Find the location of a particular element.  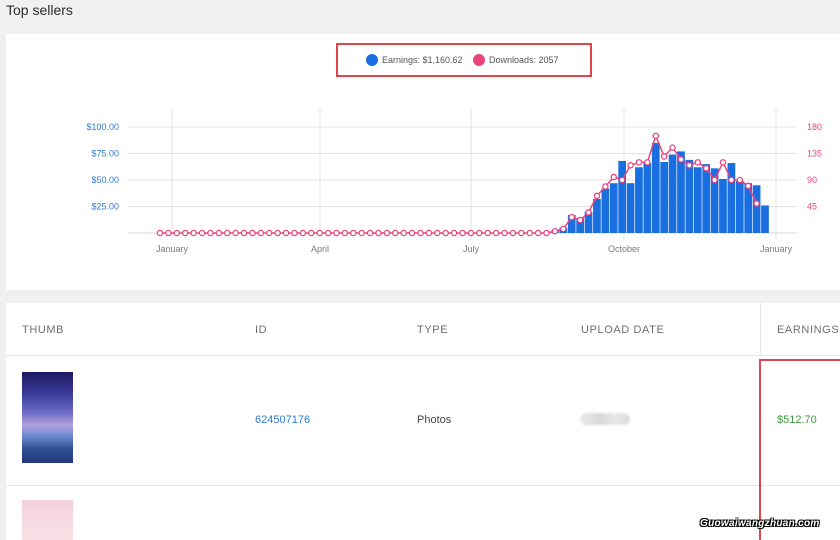

y-right-tick-label: 45 is located at coordinates (812, 207).